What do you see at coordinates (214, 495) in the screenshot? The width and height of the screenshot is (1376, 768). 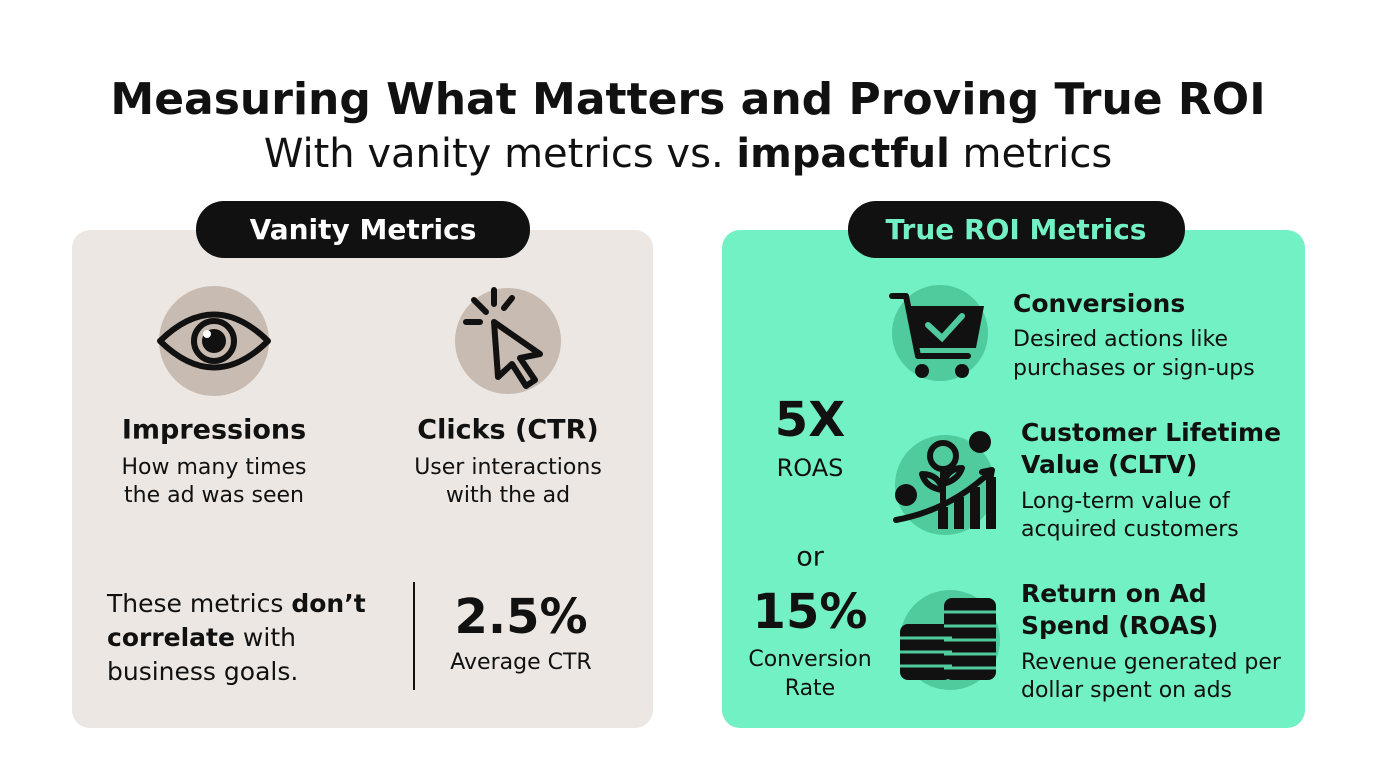 I see `item-description: the ad was seen` at bounding box center [214, 495].